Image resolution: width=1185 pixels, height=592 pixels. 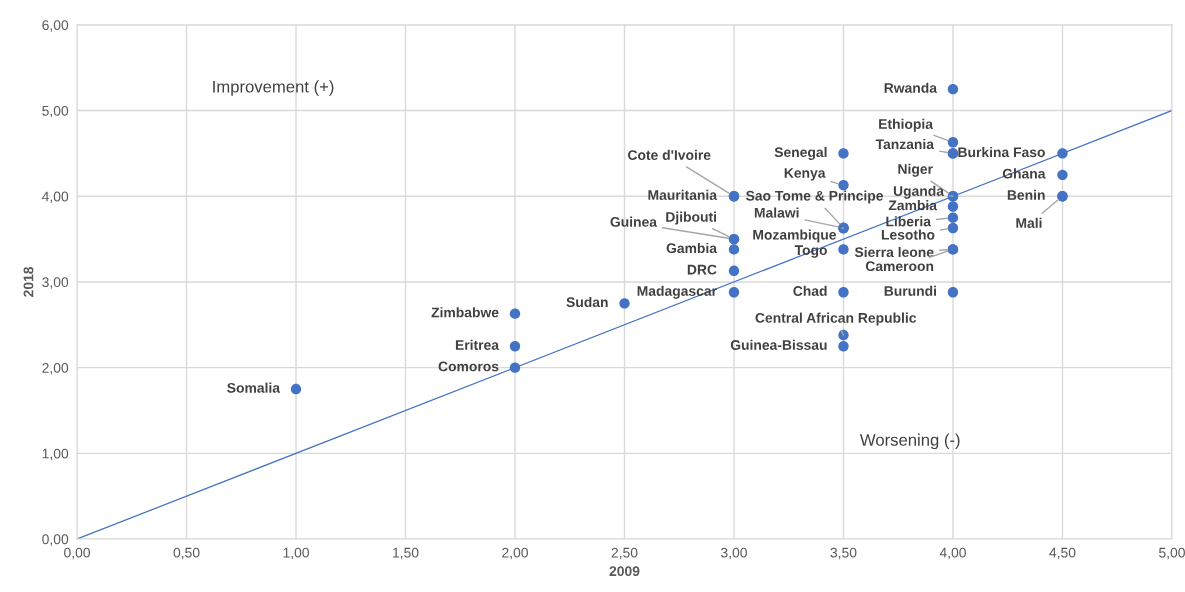 What do you see at coordinates (406, 553) in the screenshot?
I see `x-tick-label: 1,50` at bounding box center [406, 553].